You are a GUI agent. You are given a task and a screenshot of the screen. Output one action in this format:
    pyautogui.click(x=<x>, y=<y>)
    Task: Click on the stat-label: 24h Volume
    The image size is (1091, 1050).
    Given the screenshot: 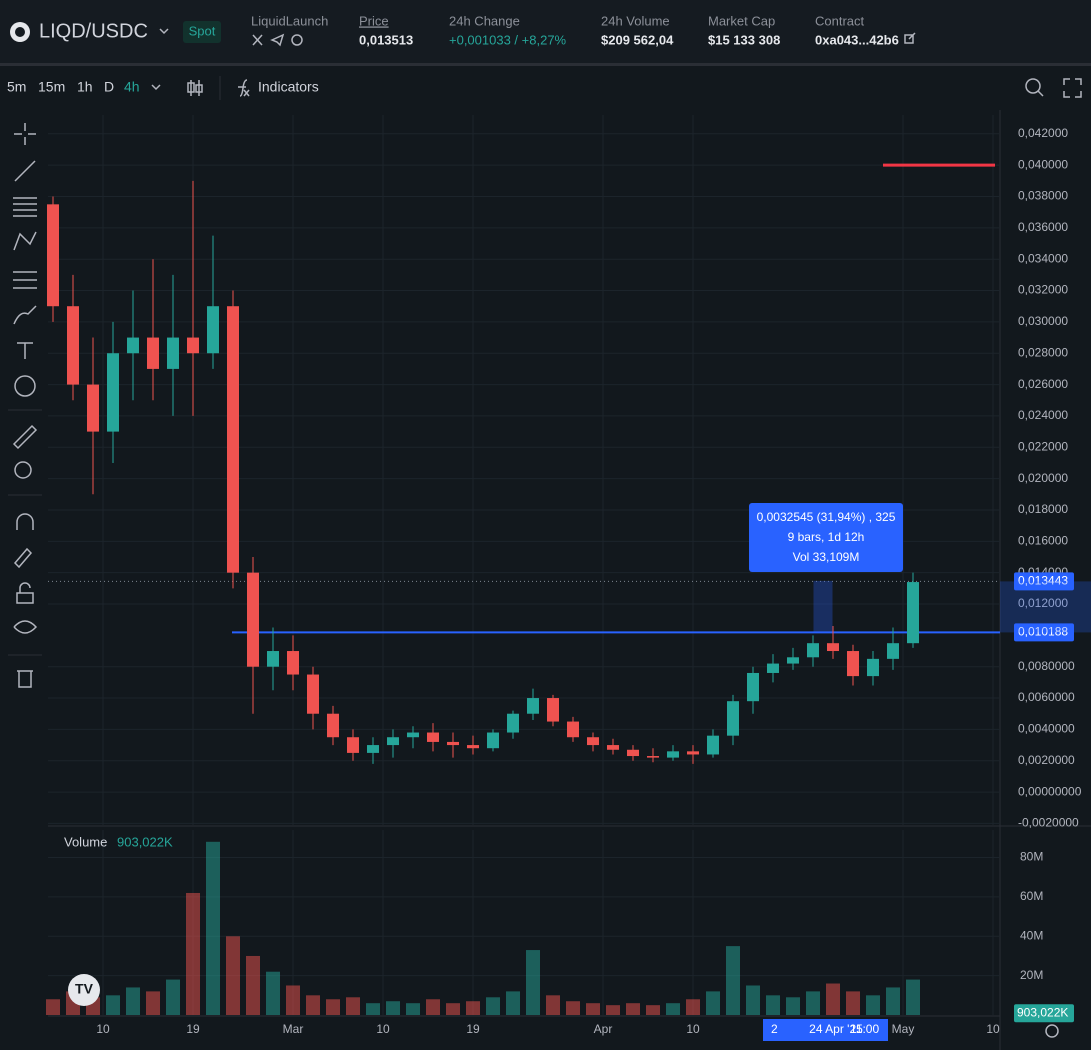 What is the action you would take?
    pyautogui.click(x=635, y=20)
    